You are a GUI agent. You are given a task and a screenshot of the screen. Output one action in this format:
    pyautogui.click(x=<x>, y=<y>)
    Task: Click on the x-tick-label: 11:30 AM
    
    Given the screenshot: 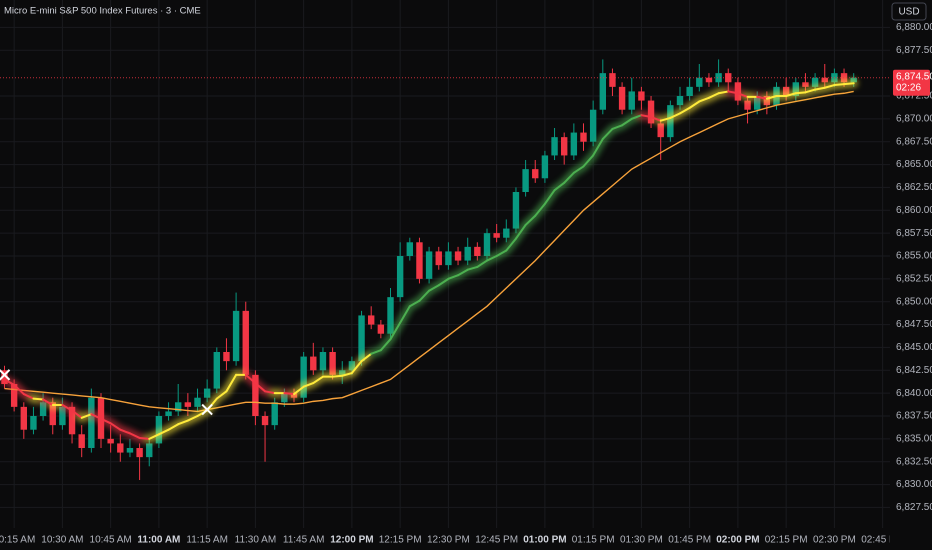 What is the action you would take?
    pyautogui.click(x=256, y=540)
    